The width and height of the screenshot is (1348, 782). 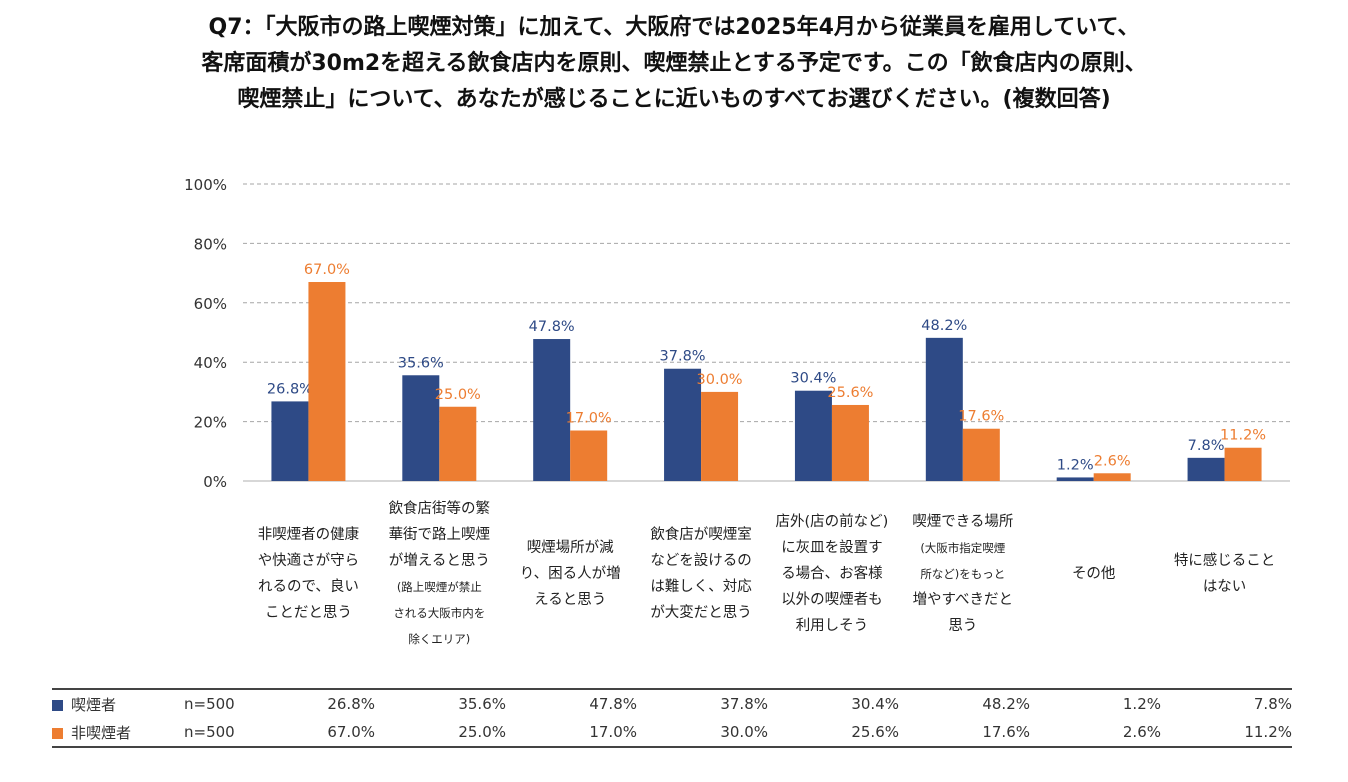 I want to click on legend-label: 喫煙者, so click(x=94, y=704).